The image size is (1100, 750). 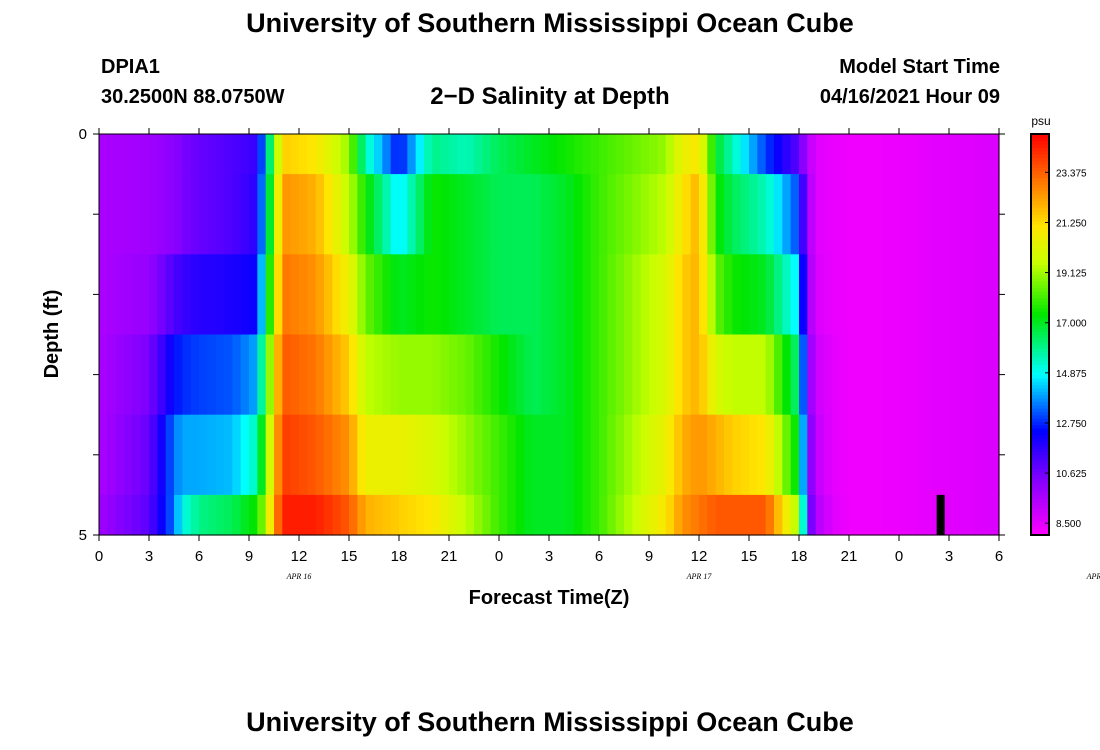 What do you see at coordinates (649, 556) in the screenshot?
I see `x-tick-label: 9` at bounding box center [649, 556].